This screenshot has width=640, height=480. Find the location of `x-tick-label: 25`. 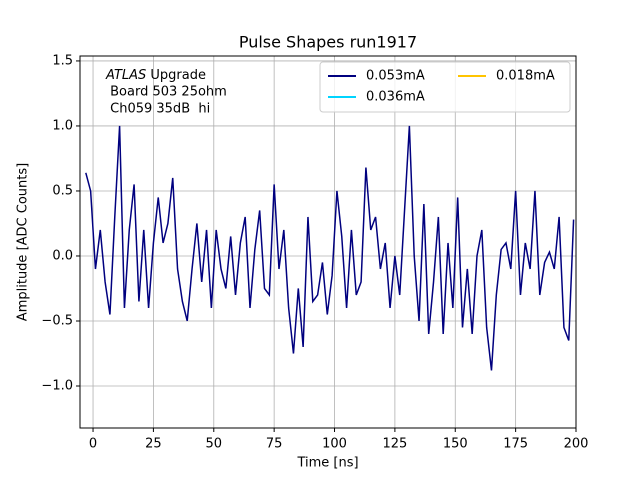

x-tick-label: 25 is located at coordinates (153, 444).